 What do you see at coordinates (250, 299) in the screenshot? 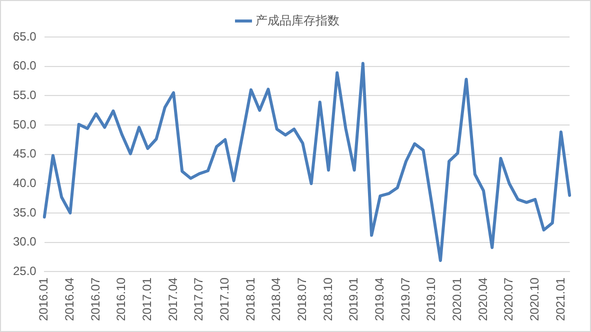
I see `x-tick-label: 2018.01` at bounding box center [250, 299].